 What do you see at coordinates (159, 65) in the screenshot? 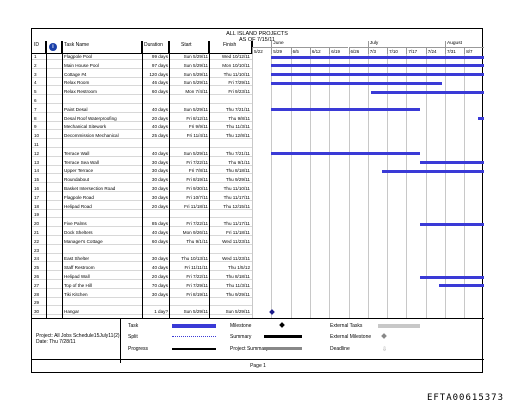
I see `cell-duration: 97 days` at bounding box center [159, 65].